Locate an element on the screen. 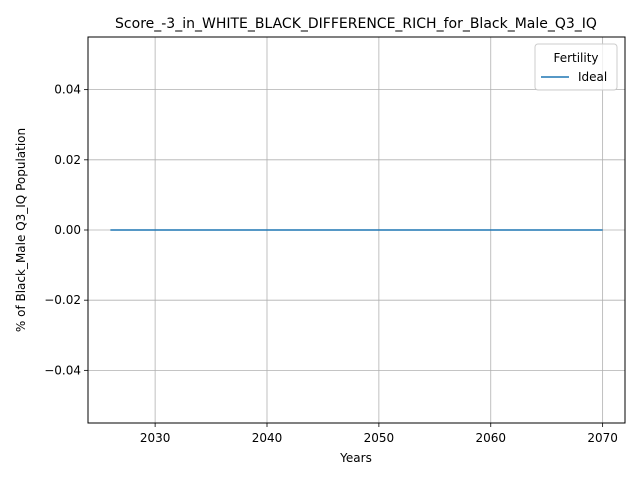 Image resolution: width=640 pixels, height=480 pixels. y-axis-label: % of Black_Male Q3_IQ Population is located at coordinates (21, 230).